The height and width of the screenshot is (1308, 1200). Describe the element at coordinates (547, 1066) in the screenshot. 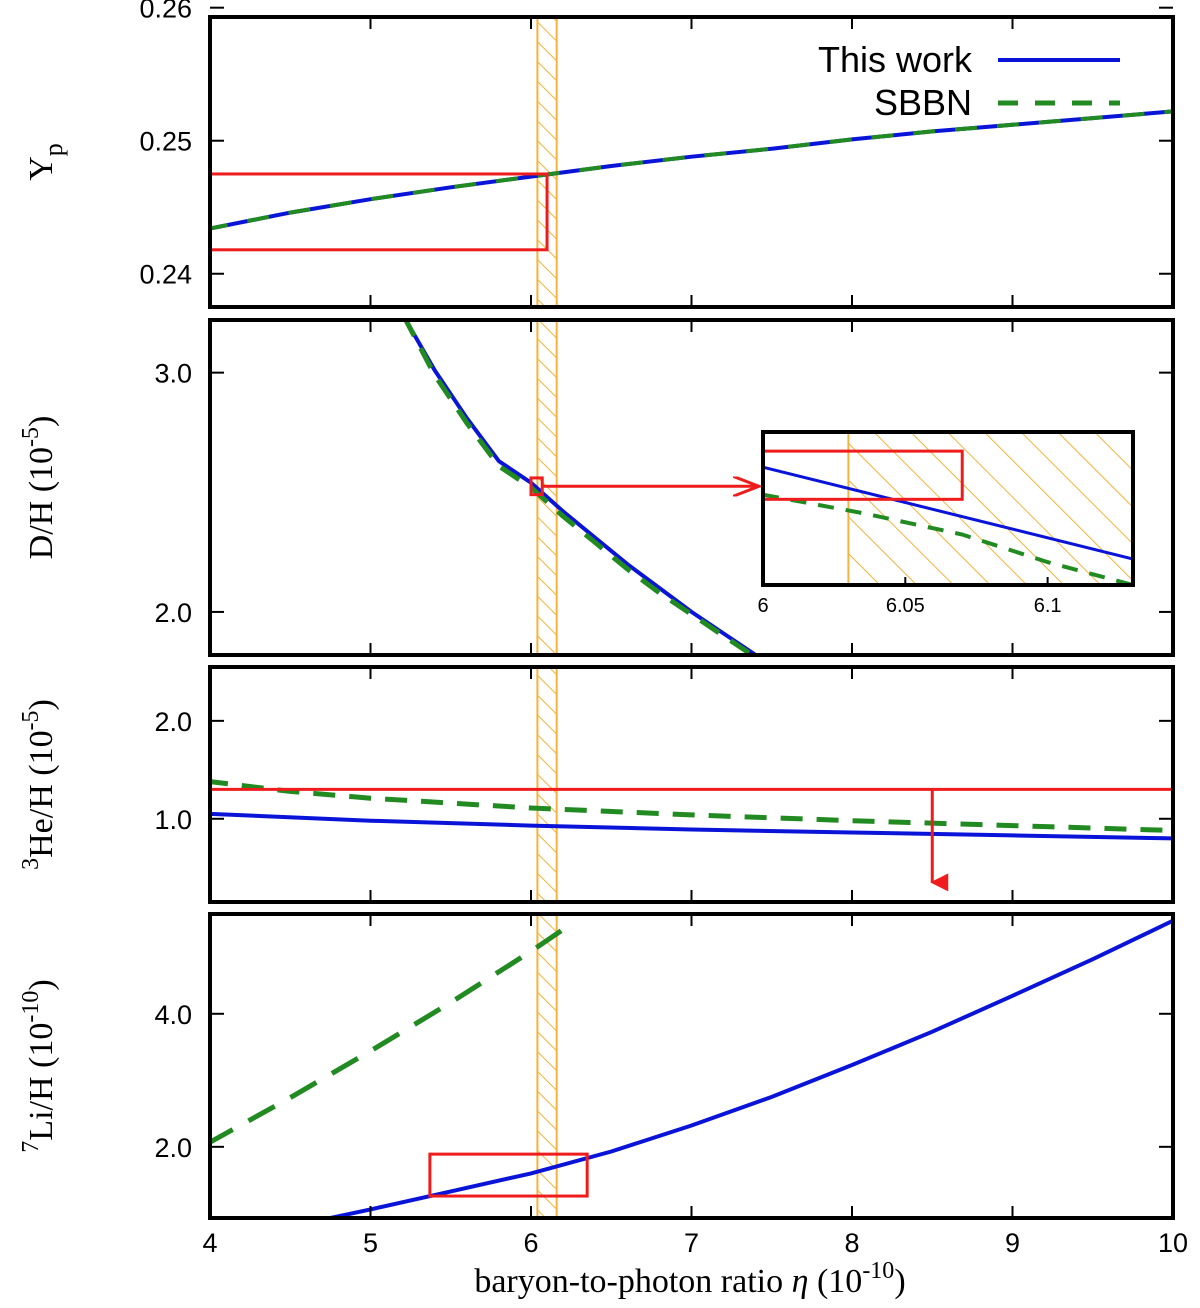

I see `eta-band-hatch-li7` at that location.